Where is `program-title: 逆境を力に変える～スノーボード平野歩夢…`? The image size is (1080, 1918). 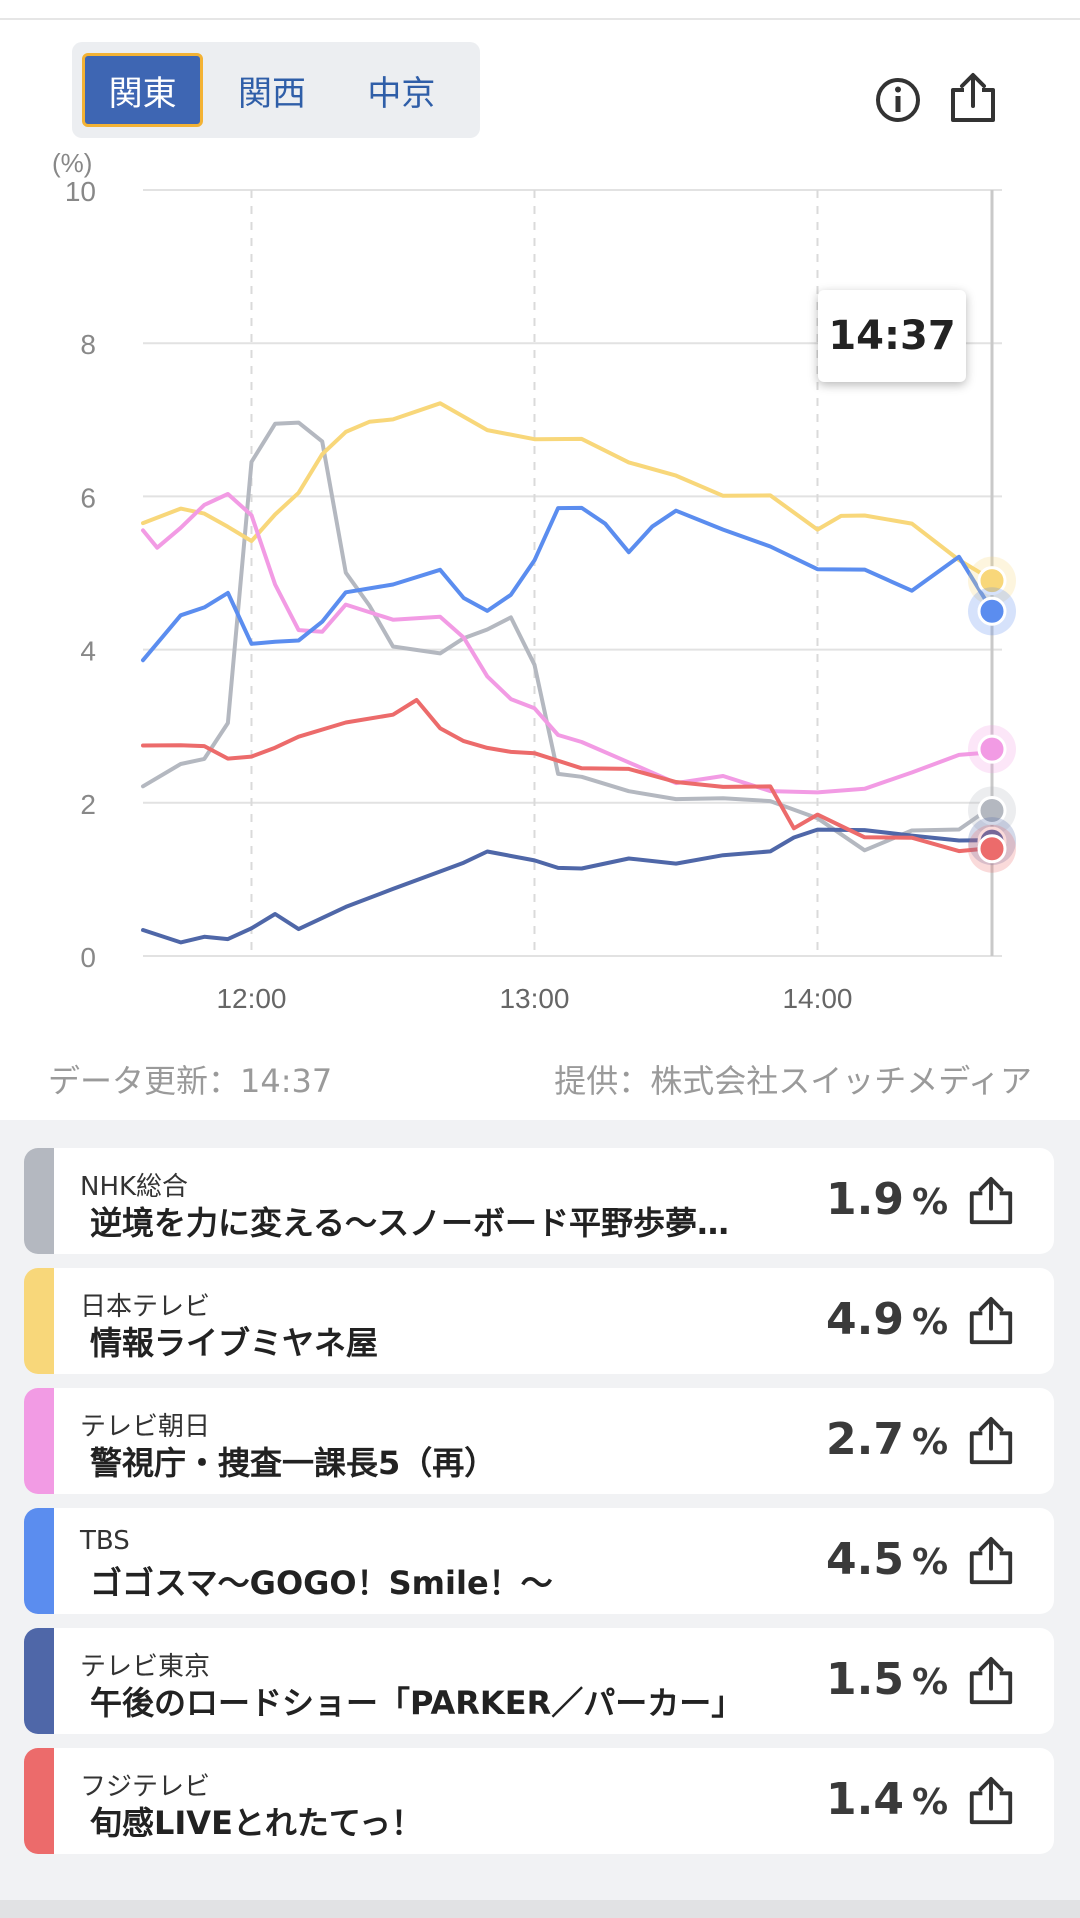
program-title: 逆境を力に変える～スノーボード平野歩夢… is located at coordinates (410, 1223).